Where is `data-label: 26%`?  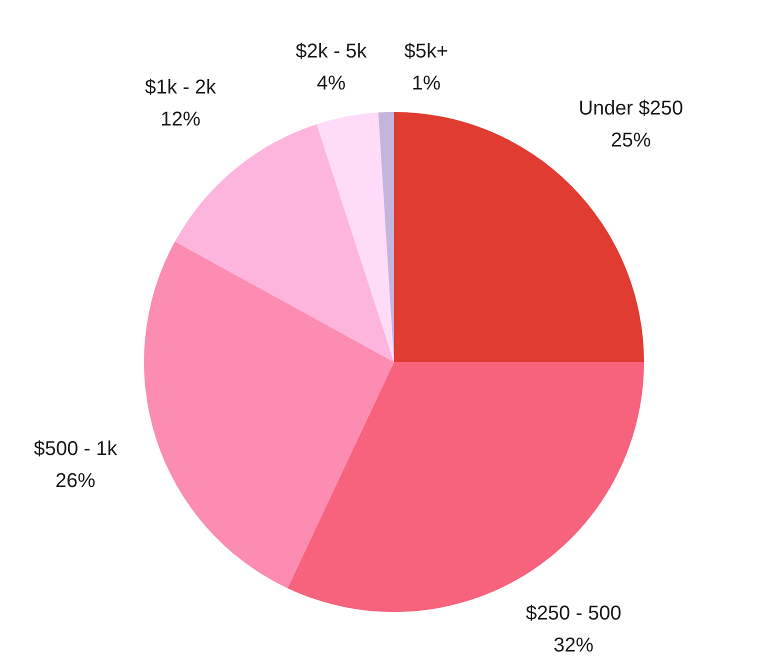 data-label: 26% is located at coordinates (75, 481).